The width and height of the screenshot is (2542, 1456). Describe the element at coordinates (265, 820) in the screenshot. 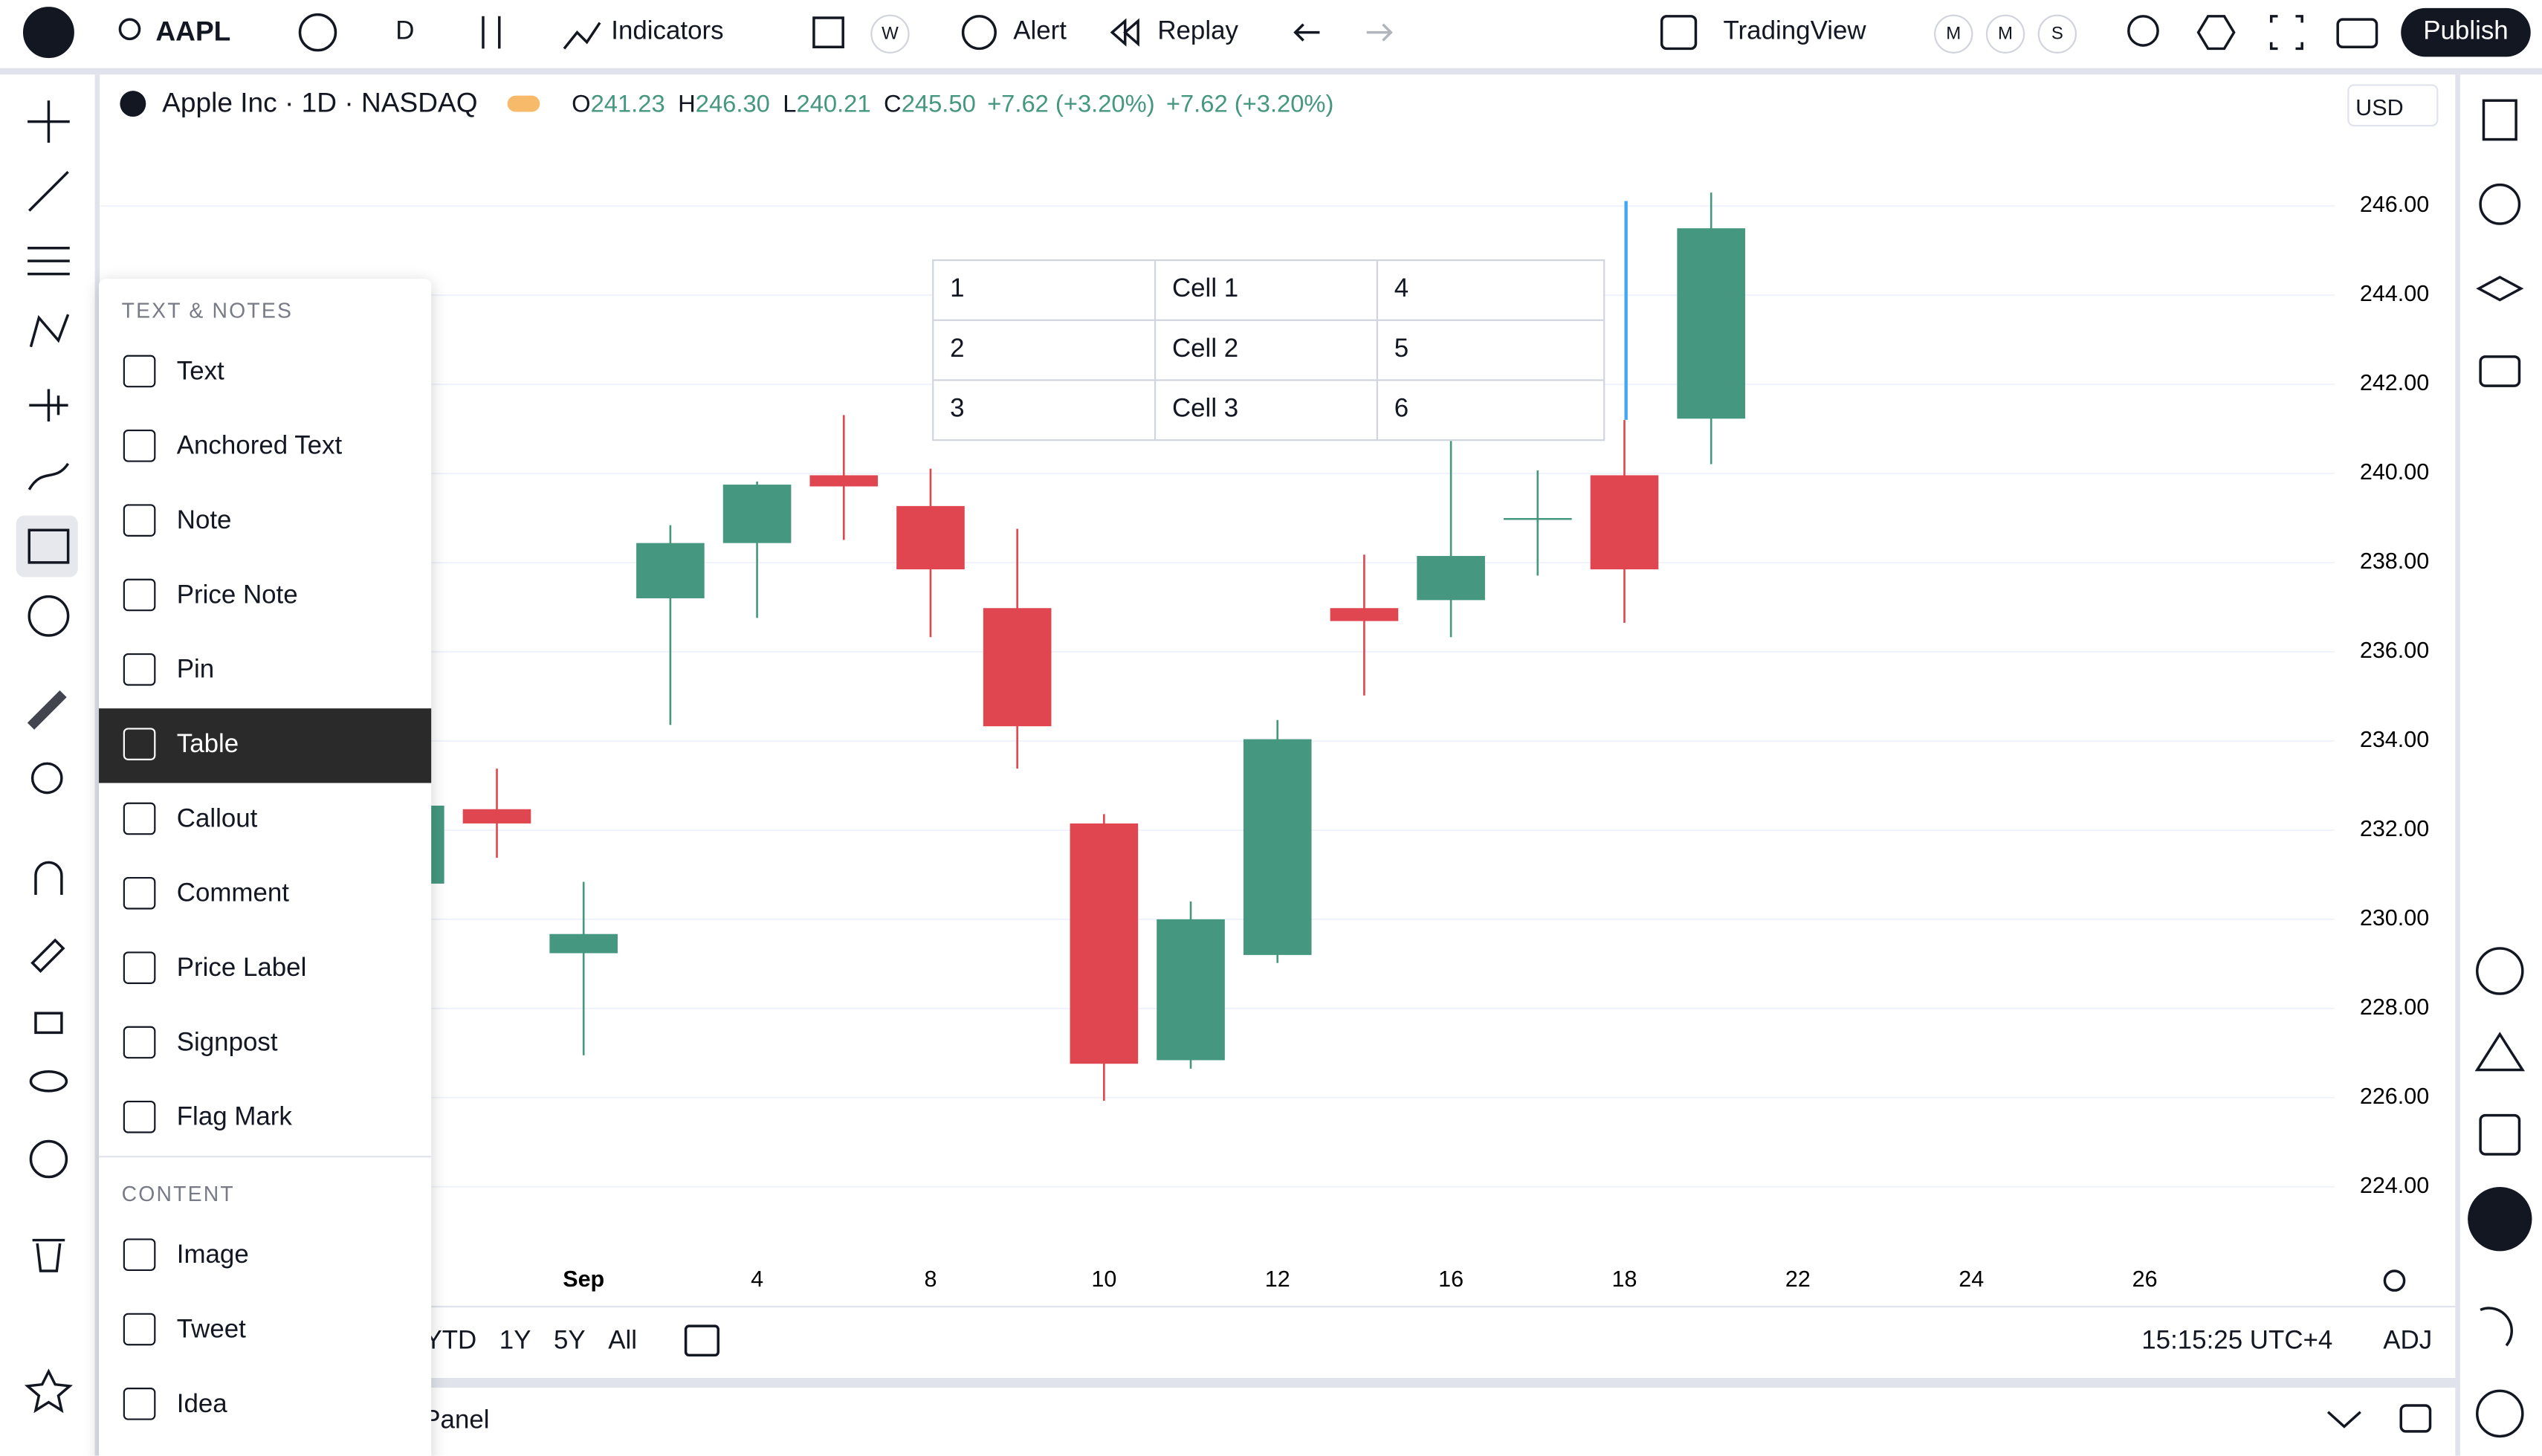

I see `menu-item: Callout` at that location.